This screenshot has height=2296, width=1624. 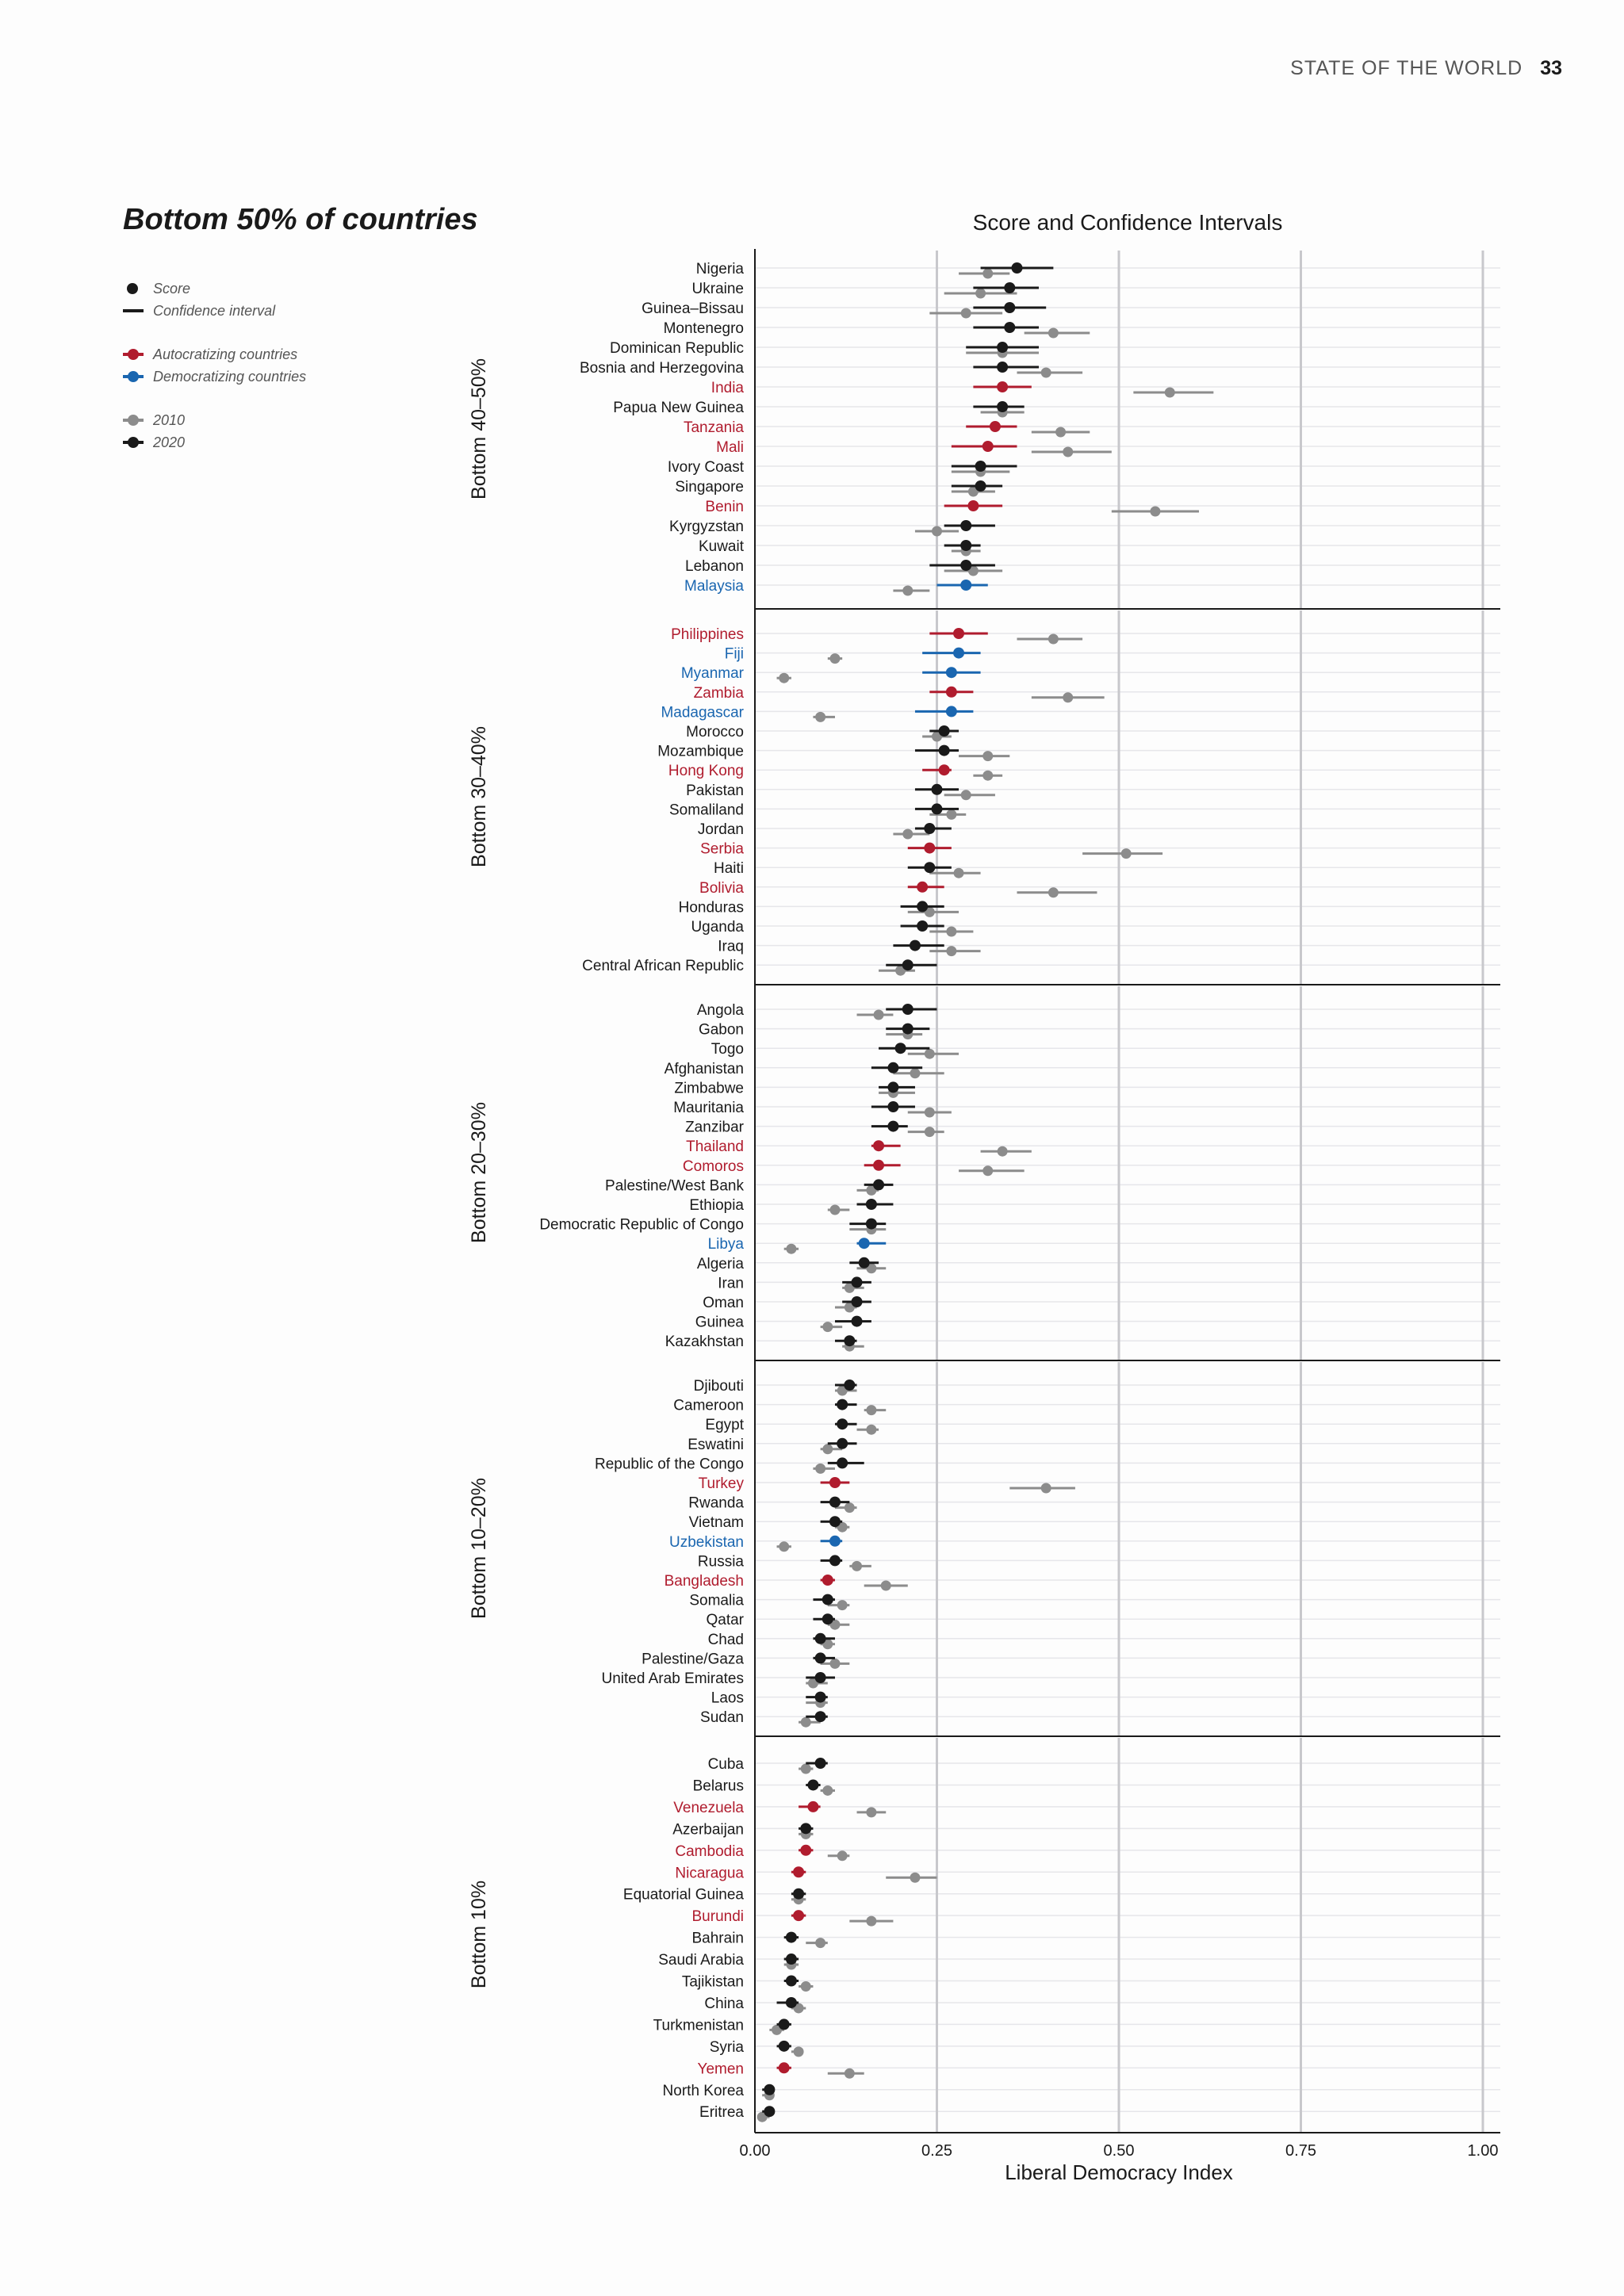 I want to click on country-label: Azerbaijan, so click(x=708, y=1830).